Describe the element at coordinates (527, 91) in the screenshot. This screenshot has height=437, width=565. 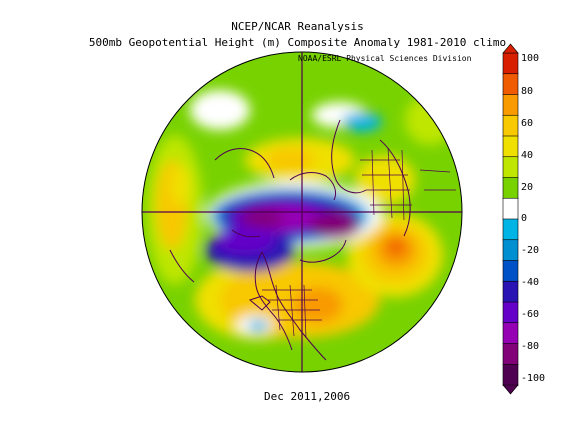
I see `colorbar-tick-label: 80` at that location.